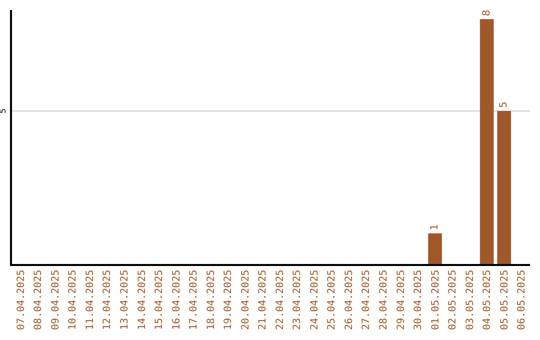 The image size is (540, 340). What do you see at coordinates (21, 300) in the screenshot?
I see `x-tick-label: 07.04.2025` at bounding box center [21, 300].